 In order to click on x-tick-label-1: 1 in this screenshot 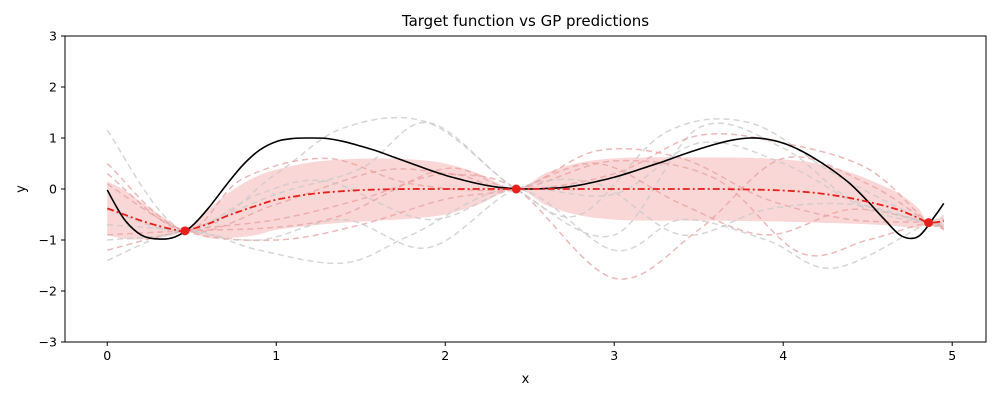, I will do `click(276, 355)`.